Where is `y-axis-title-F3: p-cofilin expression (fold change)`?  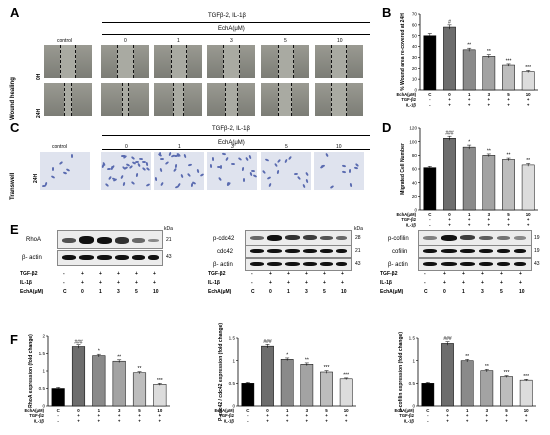
y-axis-title-F3: p-cofilin expression (fold change) is located at coordinates (401, 372).